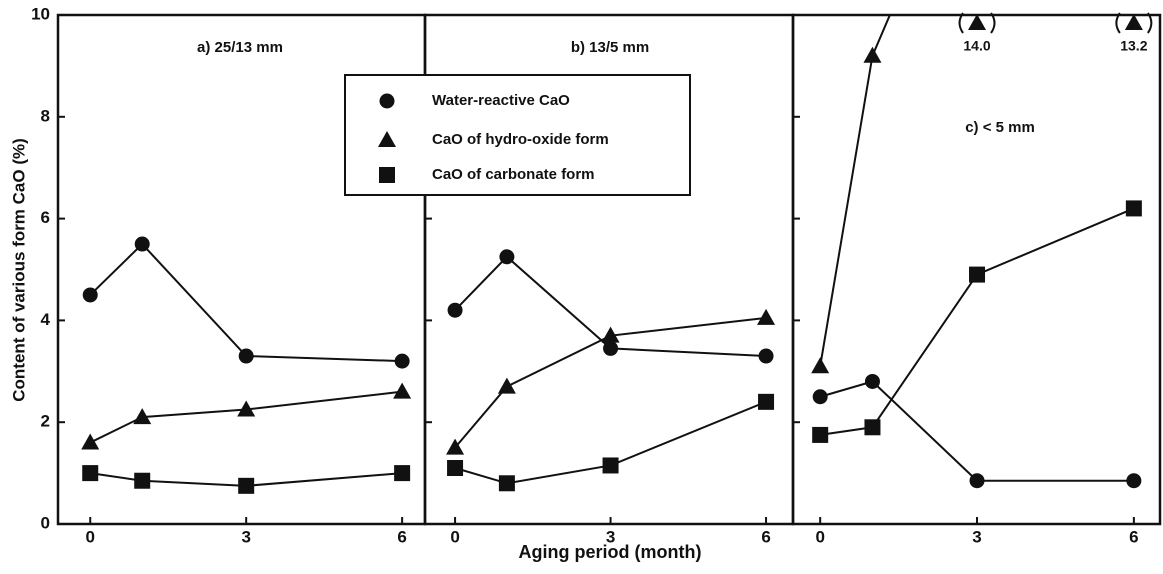 The image size is (1163, 574). Describe the element at coordinates (501, 100) in the screenshot. I see `legend-label: Water-reactive CaO` at that location.